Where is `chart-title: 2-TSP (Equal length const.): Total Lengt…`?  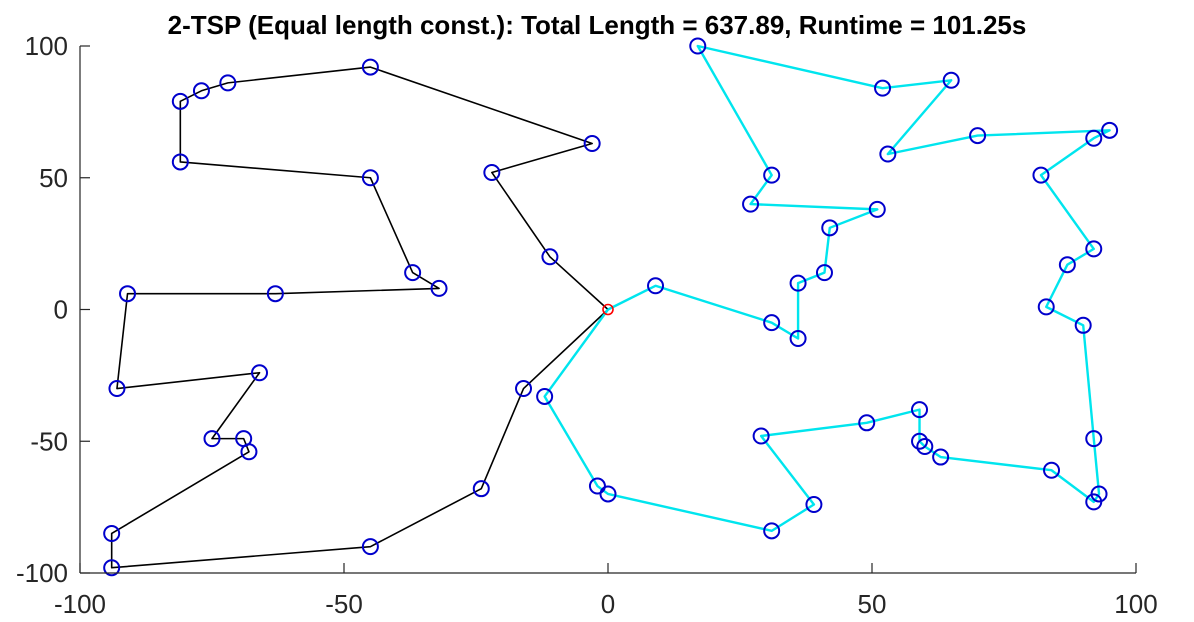 chart-title: 2-TSP (Equal length const.): Total Lengt… is located at coordinates (597, 25).